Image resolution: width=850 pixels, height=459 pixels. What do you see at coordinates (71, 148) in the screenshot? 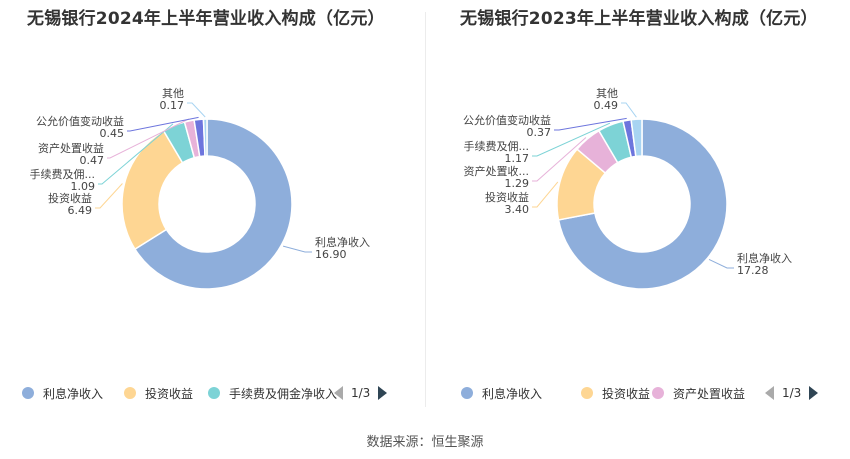
I see `slice-label-asset-disposal-income: 资产处置收益` at bounding box center [71, 148].